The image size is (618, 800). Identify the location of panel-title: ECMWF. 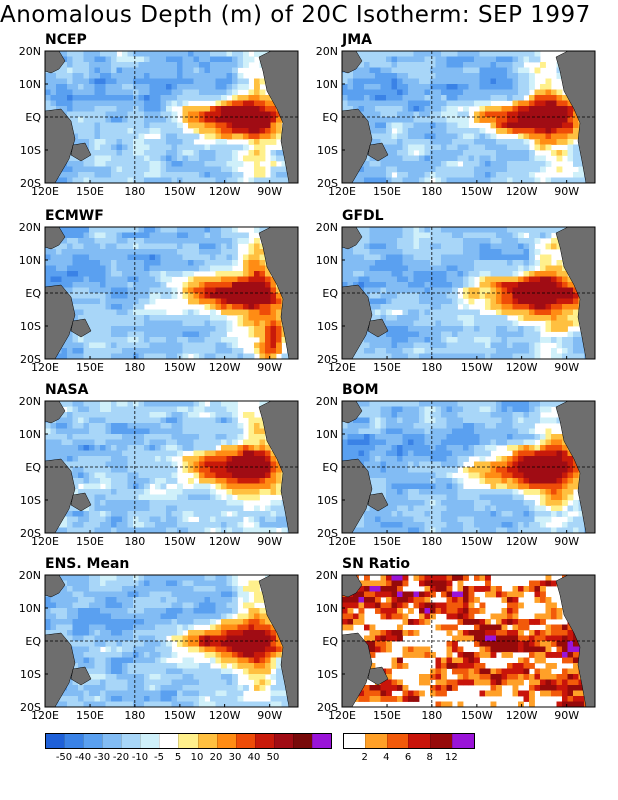
(74, 216).